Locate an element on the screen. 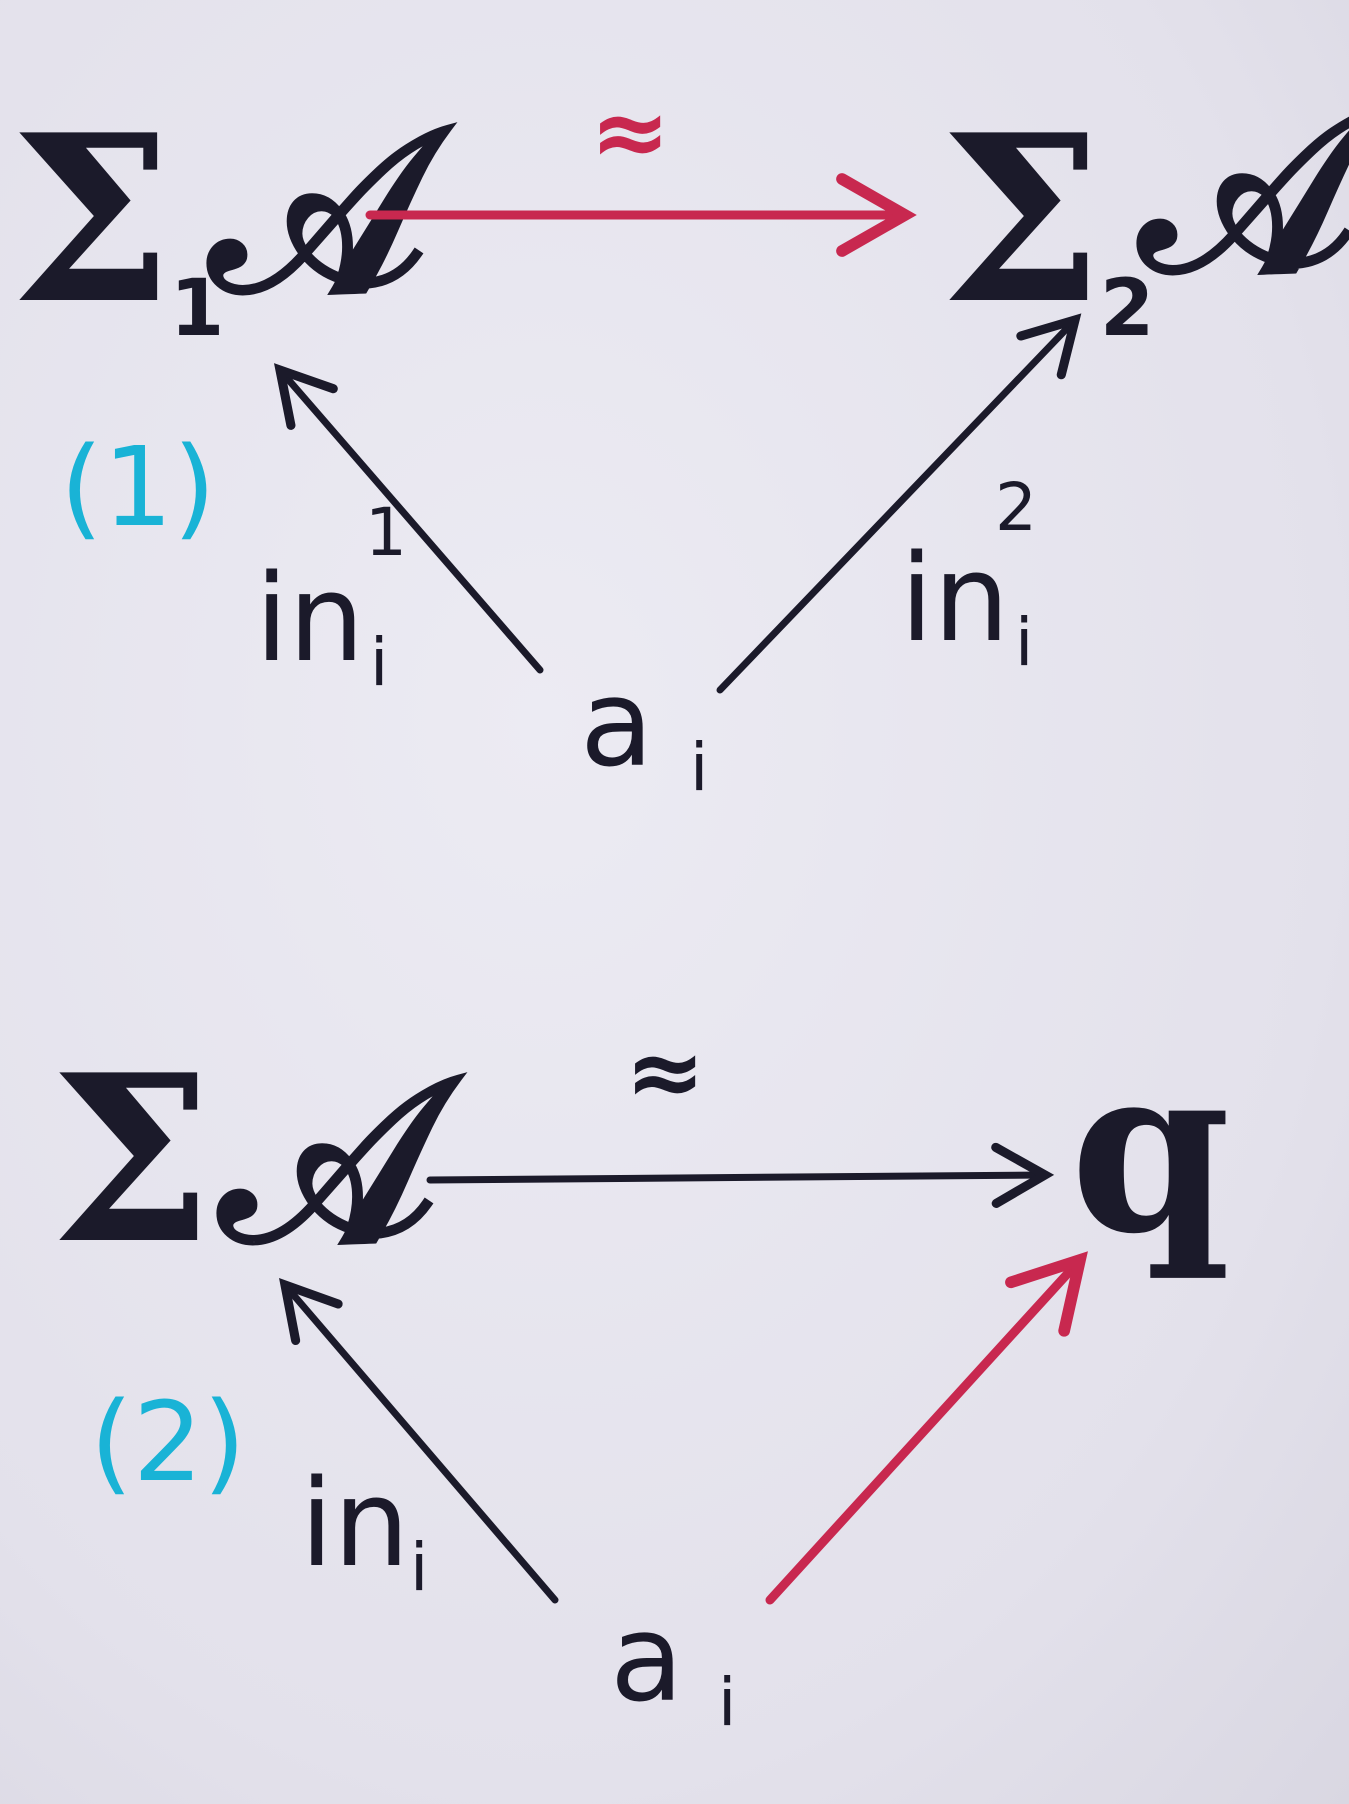 The height and width of the screenshot is (1804, 1349). d1-source: a is located at coordinates (617, 724).